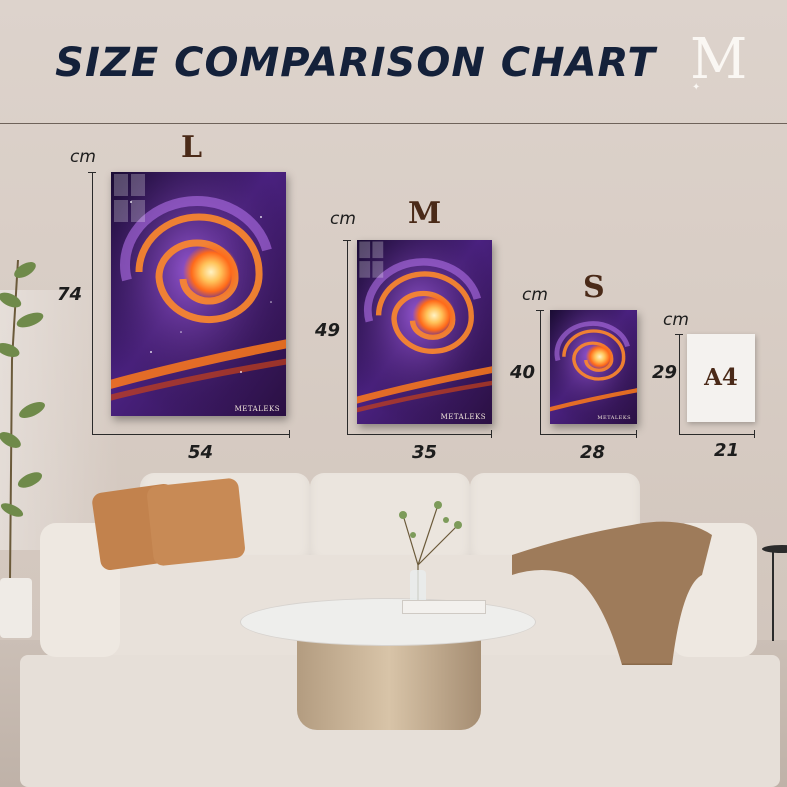 The height and width of the screenshot is (787, 787). I want to click on canvas-print-m: METALEKS, so click(424, 332).